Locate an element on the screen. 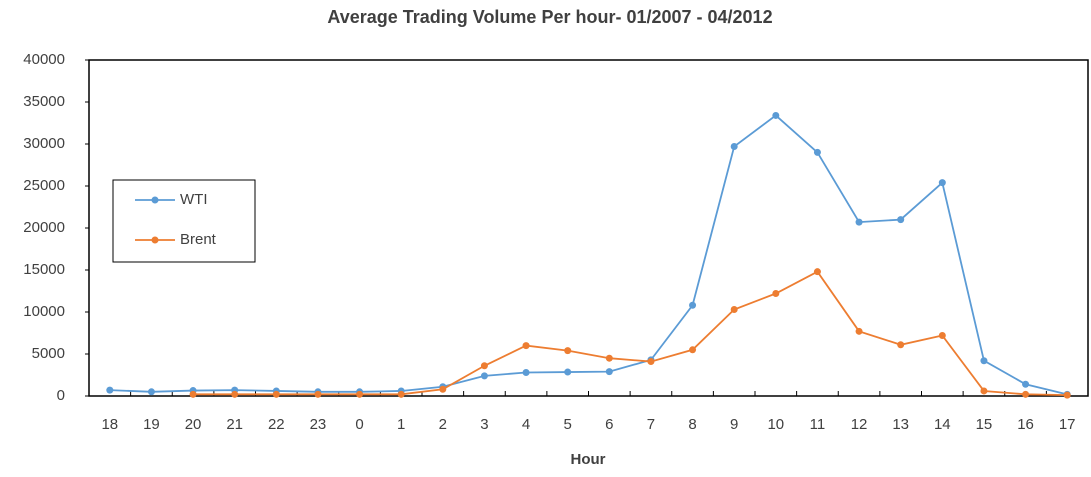 This screenshot has height=477, width=1091. x-tick-label: 9 is located at coordinates (734, 424).